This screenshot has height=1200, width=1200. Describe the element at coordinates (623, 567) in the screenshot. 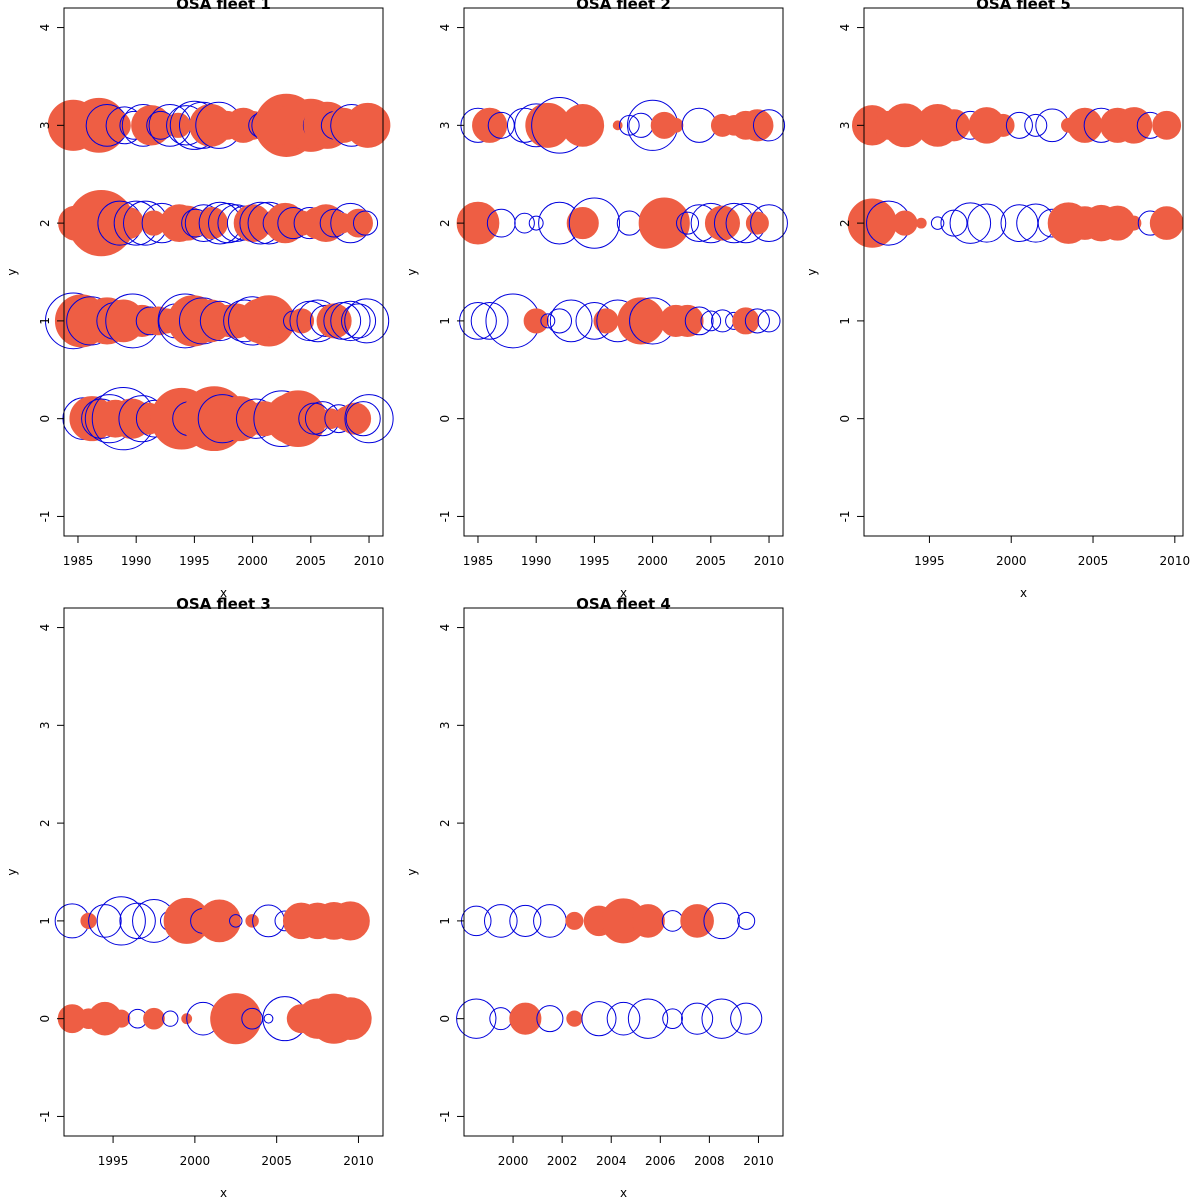

I see `x-axis: 1985 1990 1995 2000 2005 2010 x` at that location.